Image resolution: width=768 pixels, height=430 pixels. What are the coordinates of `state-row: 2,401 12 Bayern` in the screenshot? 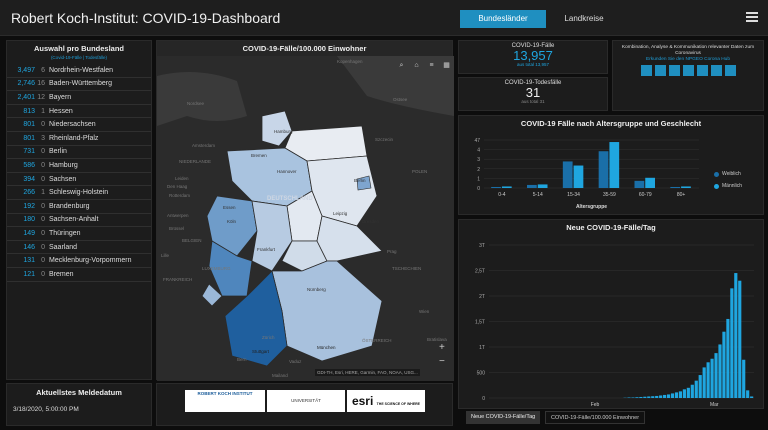 It's located at (79, 98).